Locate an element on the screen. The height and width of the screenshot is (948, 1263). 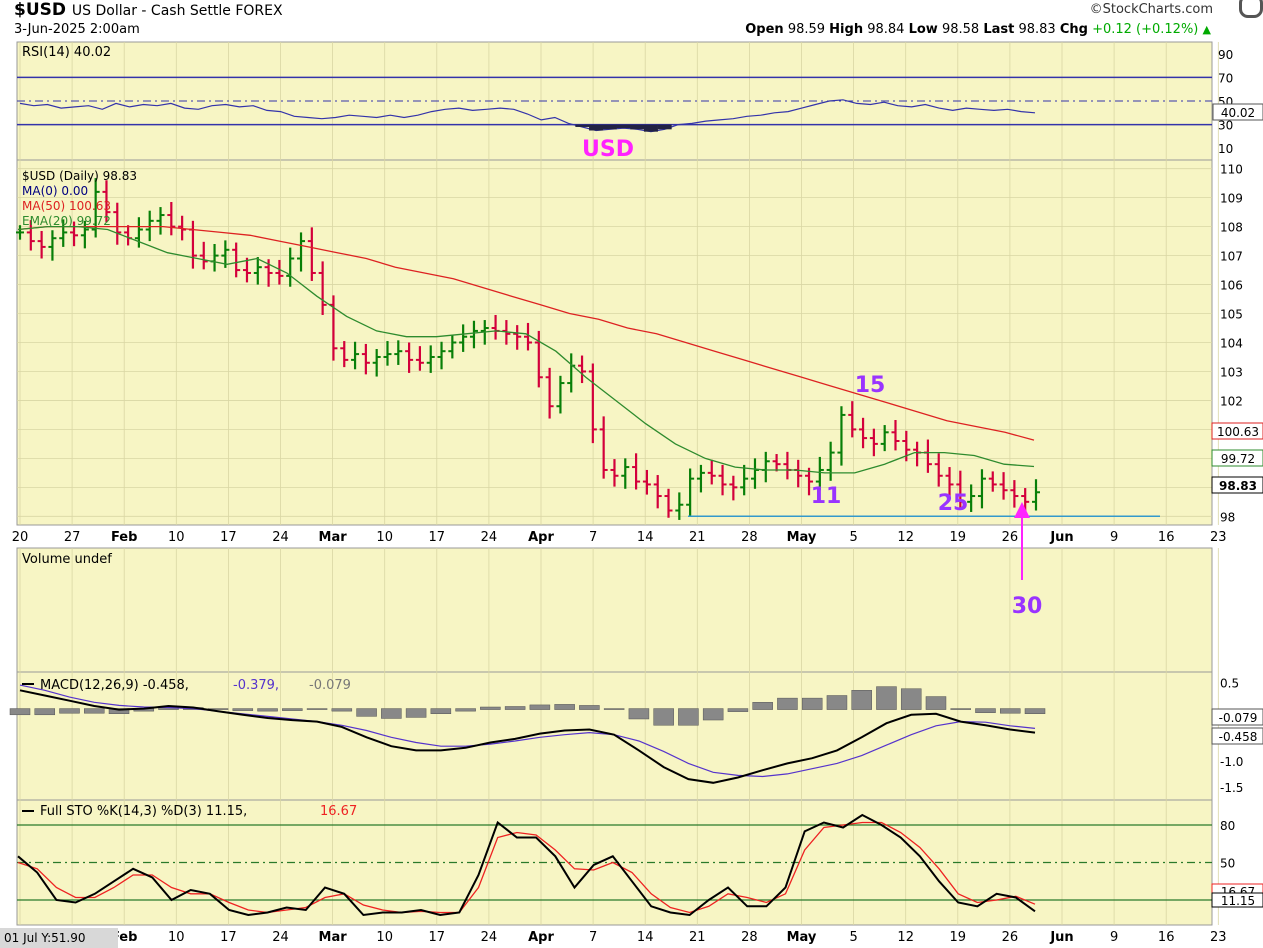
sto-y-tick-label: 50 is located at coordinates (1227, 864).